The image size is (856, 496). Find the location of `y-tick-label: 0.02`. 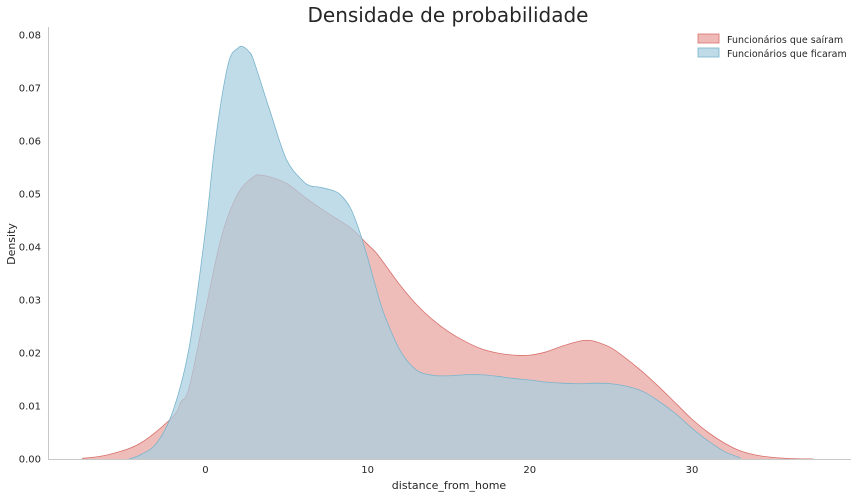

y-tick-label: 0.02 is located at coordinates (30, 354).